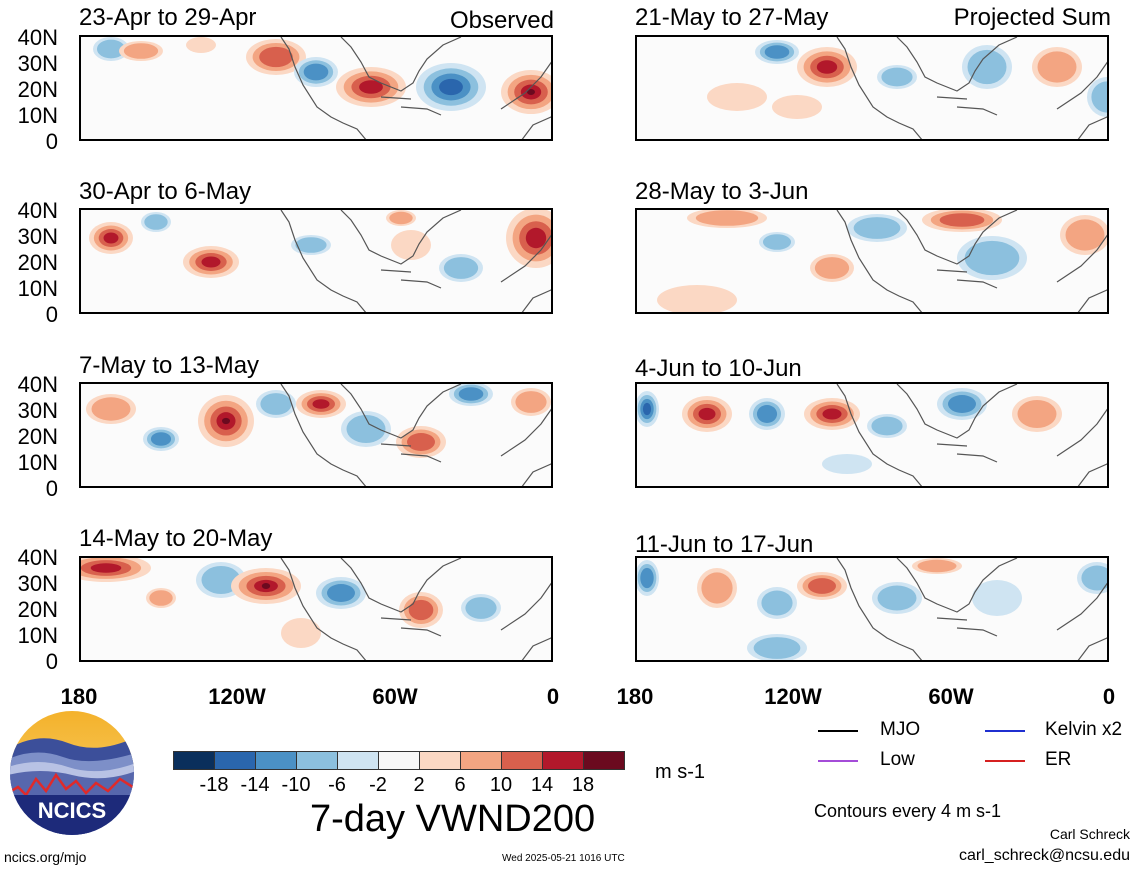 The image size is (1135, 871). I want to click on ncics-logo: NCICS, so click(72, 773).